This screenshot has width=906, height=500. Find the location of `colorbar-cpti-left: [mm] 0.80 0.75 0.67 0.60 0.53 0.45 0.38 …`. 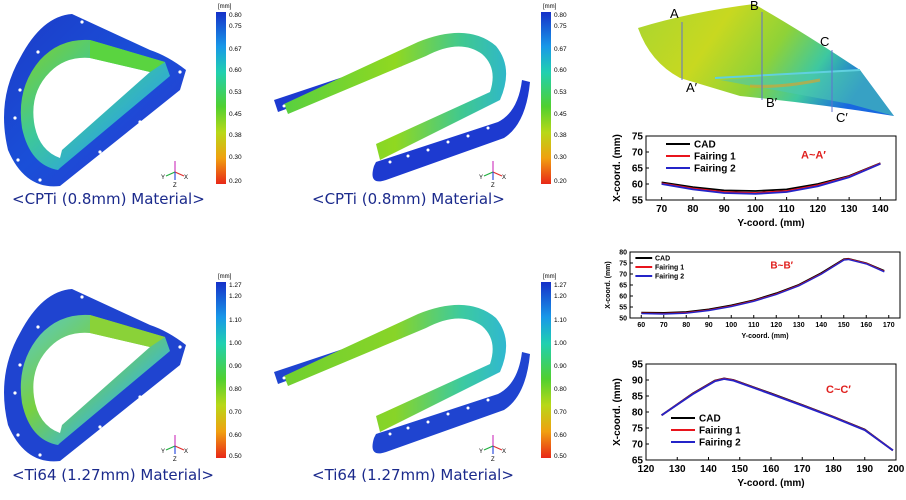

colorbar-cpti-left: [mm] 0.80 0.75 0.67 0.60 0.53 0.45 0.38 … is located at coordinates (229, 94).